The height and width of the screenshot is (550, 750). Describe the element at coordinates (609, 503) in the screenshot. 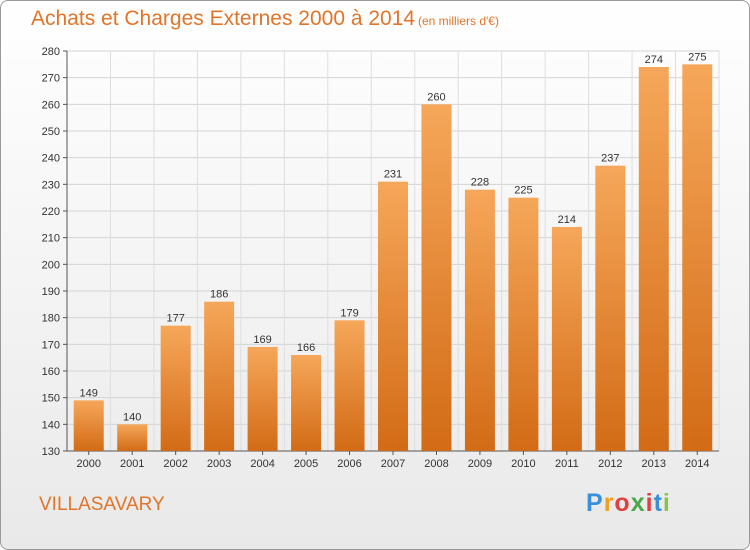

I see `logo-letter: r` at that location.